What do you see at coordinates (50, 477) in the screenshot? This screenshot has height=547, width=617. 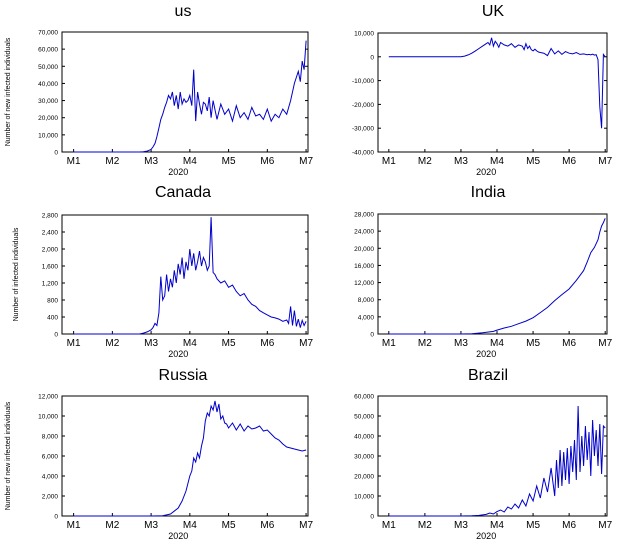 I see `y-tick-label-4-2: 4,000` at bounding box center [50, 477].